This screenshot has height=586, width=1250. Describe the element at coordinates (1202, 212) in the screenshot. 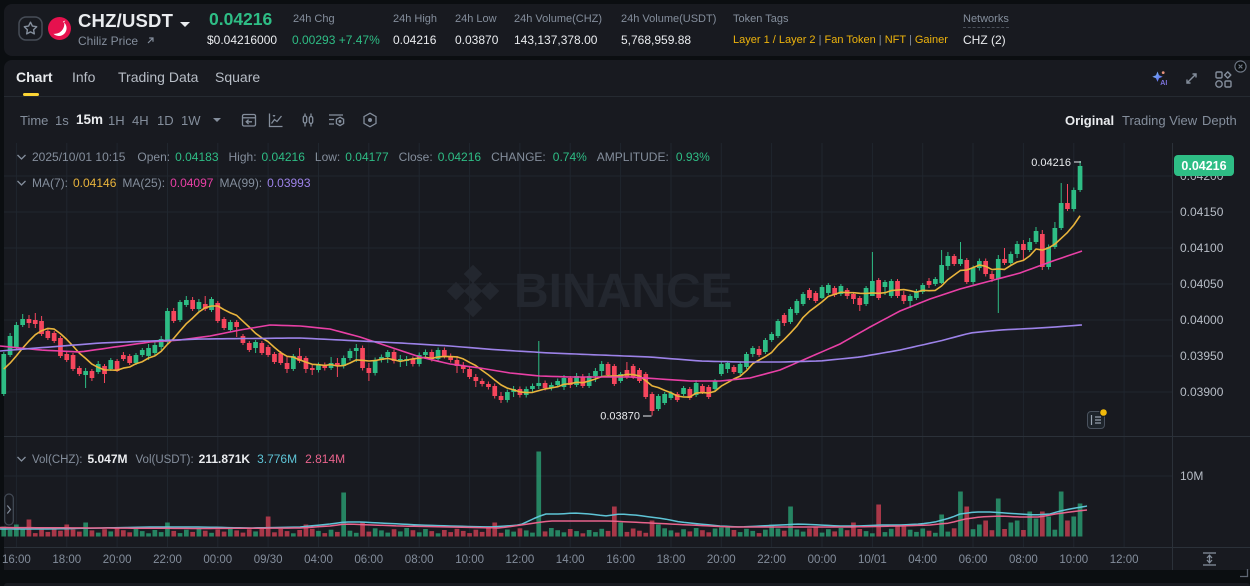

I see `svg-text: 0.04150` at that location.